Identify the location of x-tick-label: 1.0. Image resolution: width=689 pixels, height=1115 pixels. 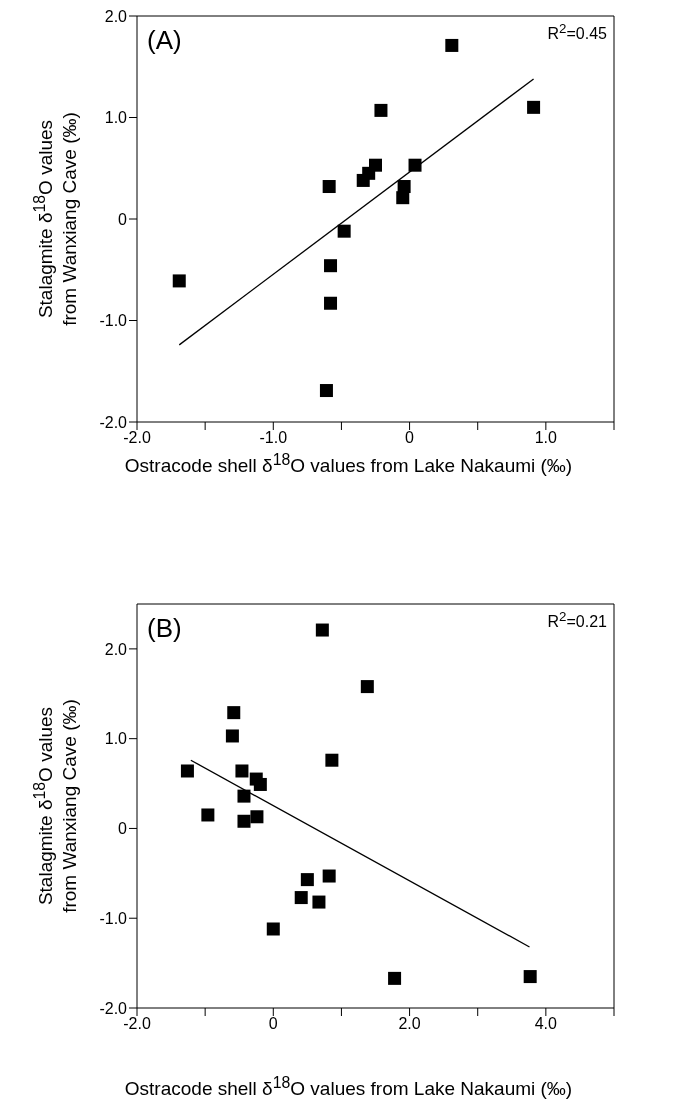
(546, 438).